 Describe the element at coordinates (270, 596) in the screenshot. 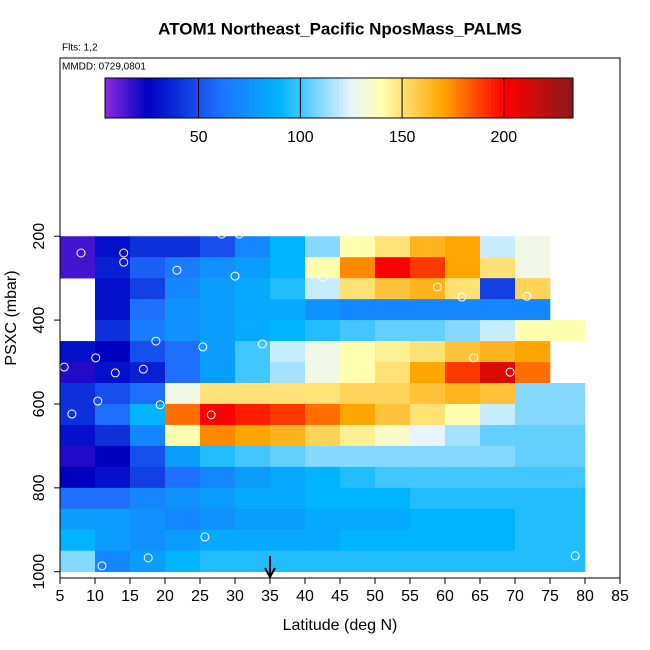

I see `x-tick-label: 35` at that location.